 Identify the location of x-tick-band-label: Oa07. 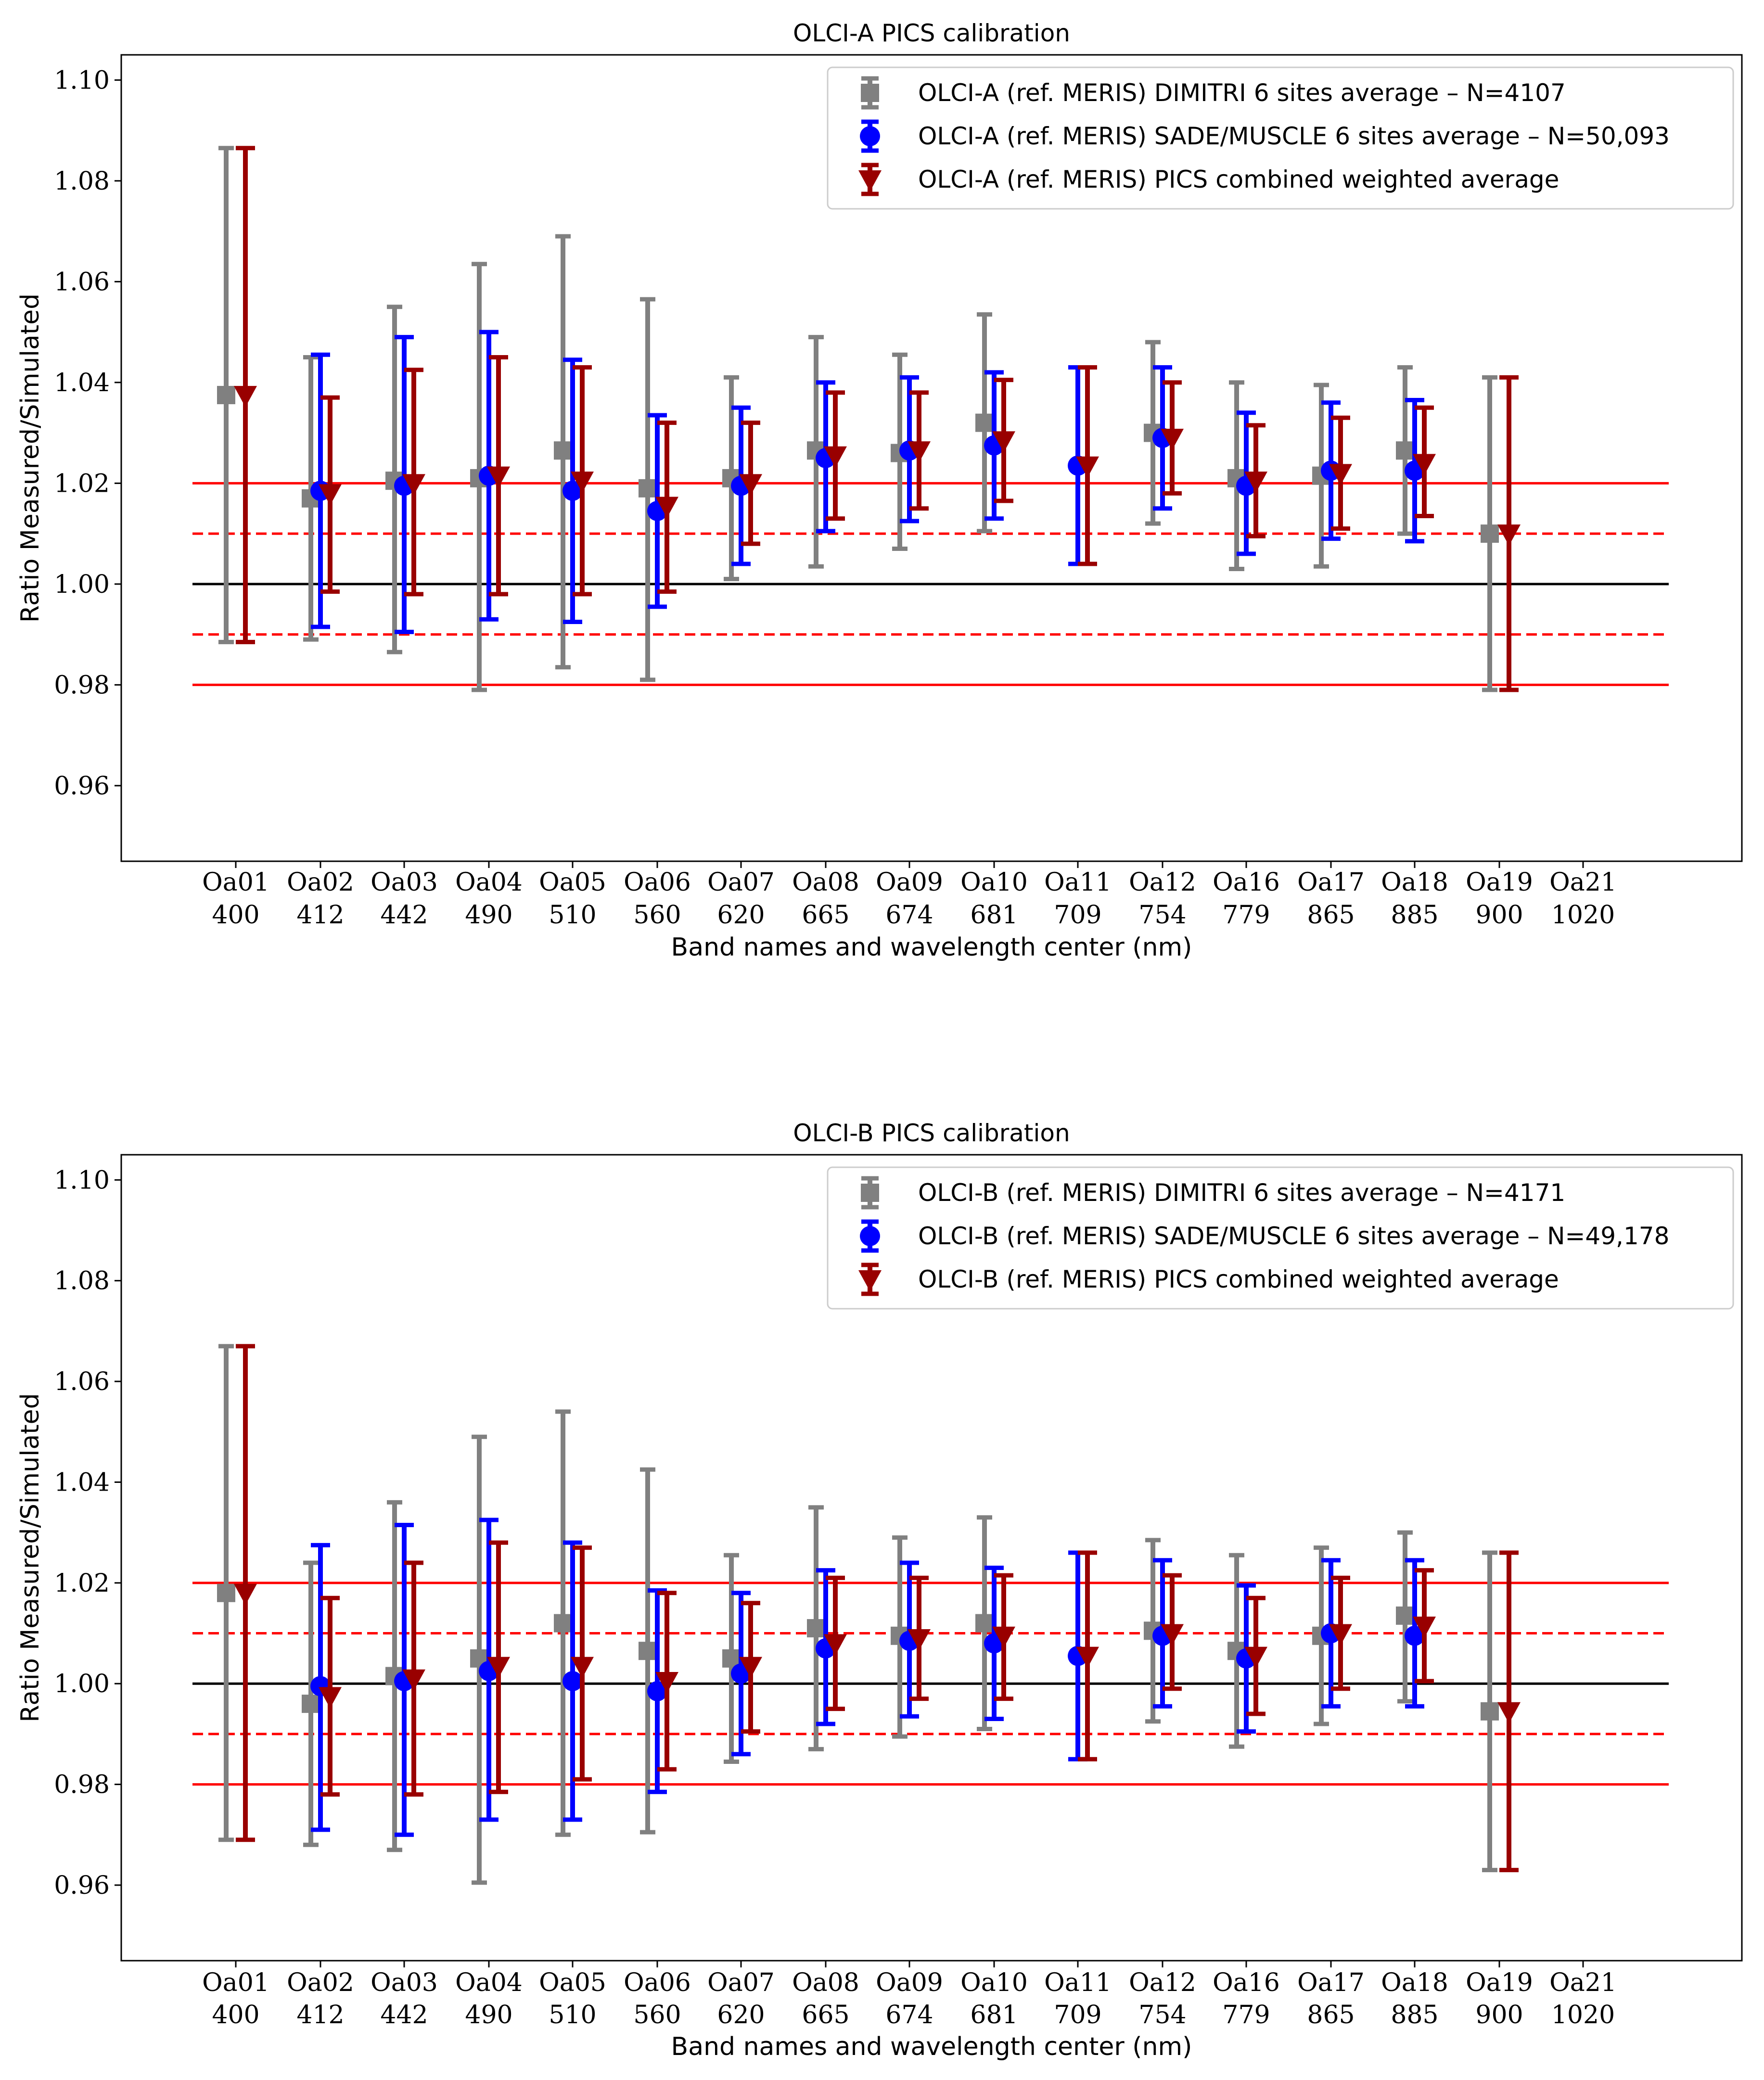
(741, 882).